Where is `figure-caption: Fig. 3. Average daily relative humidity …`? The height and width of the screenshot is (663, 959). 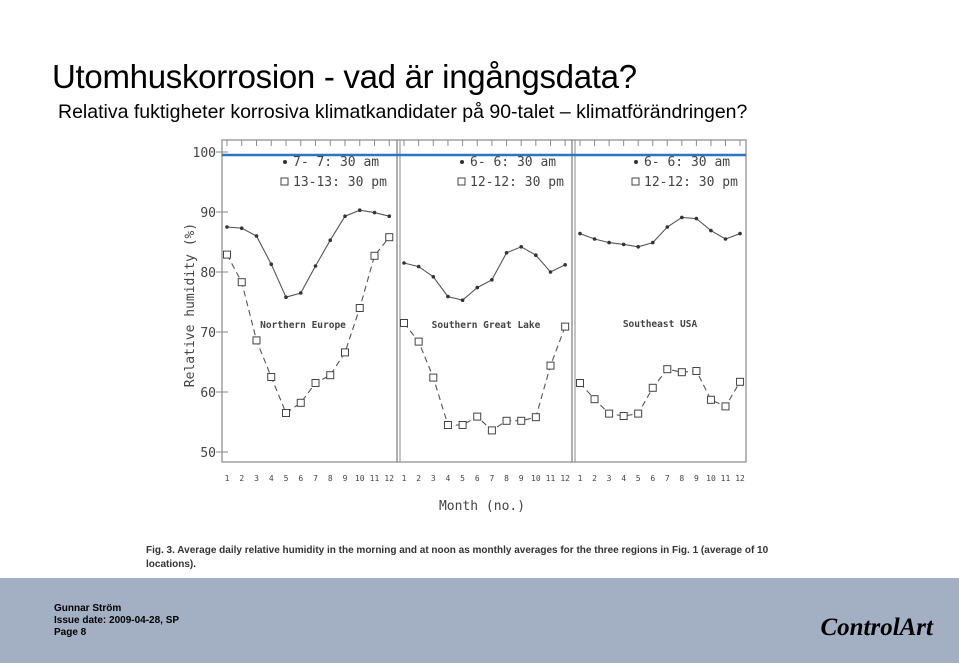 figure-caption: Fig. 3. Average daily relative humidity … is located at coordinates (457, 557).